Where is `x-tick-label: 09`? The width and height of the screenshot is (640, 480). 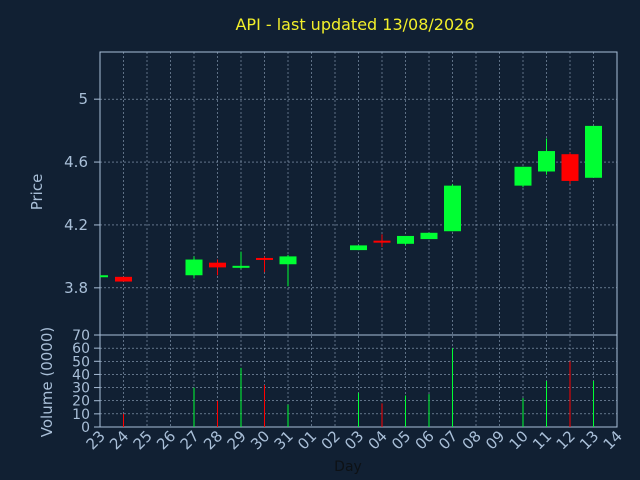 x-tick-label: 09 is located at coordinates (495, 440).